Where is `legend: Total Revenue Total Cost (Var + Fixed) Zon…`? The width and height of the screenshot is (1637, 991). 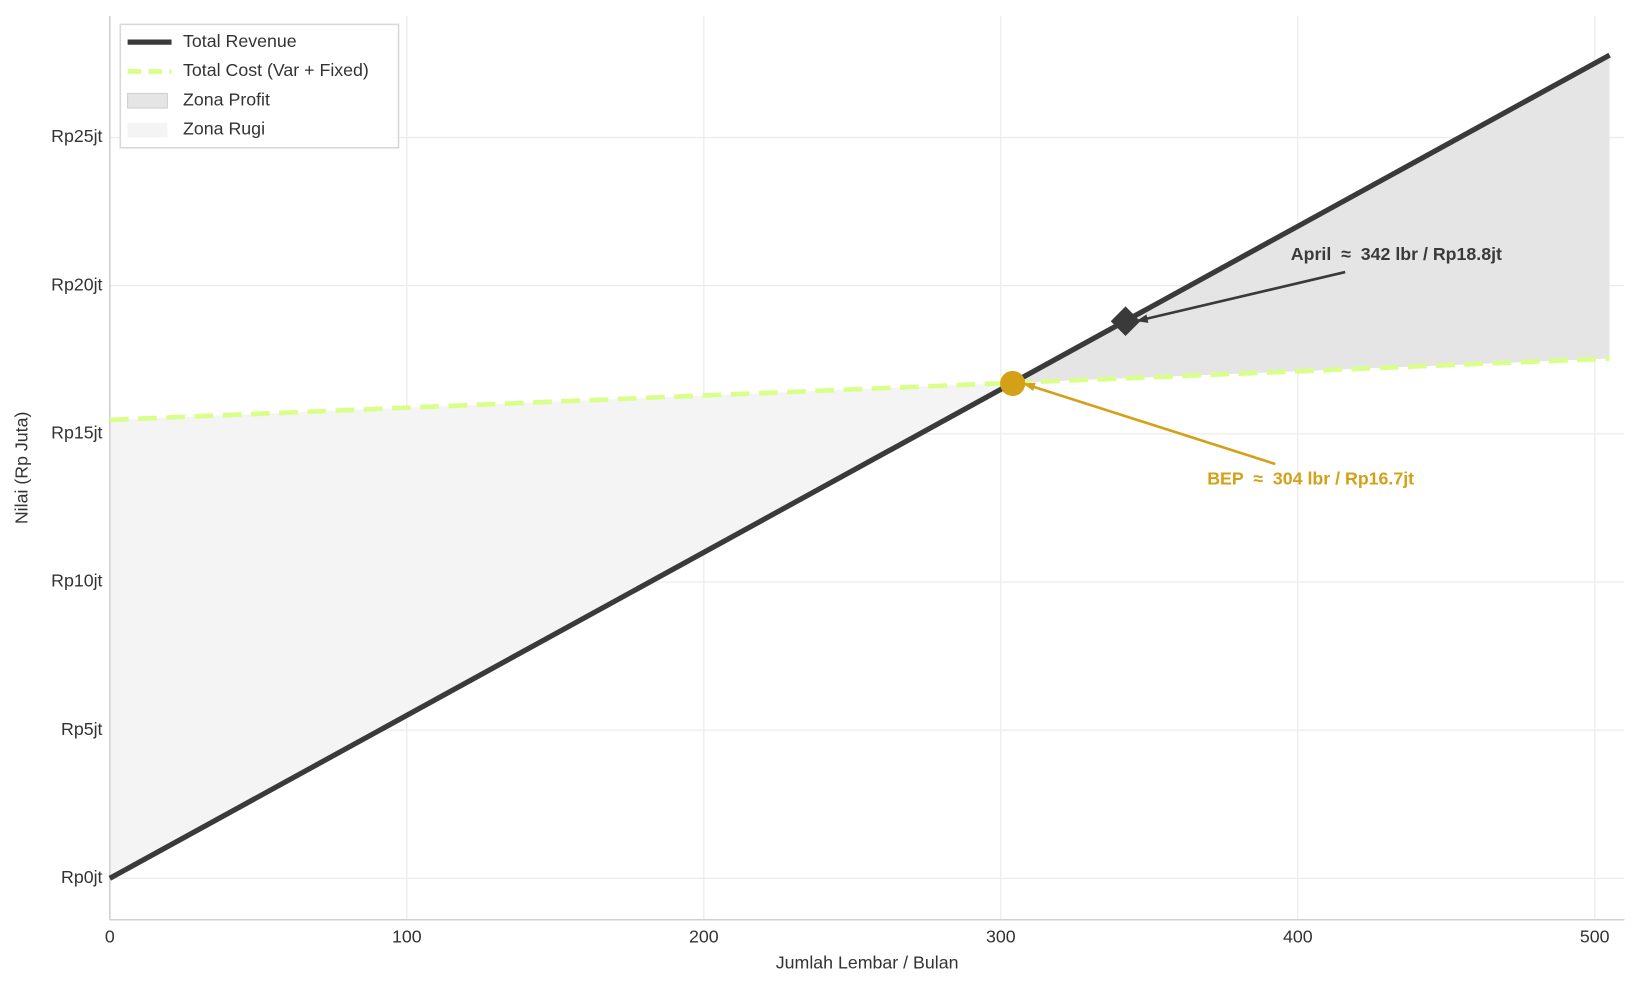 legend: Total Revenue Total Cost (Var + Fixed) Zon… is located at coordinates (259, 86).